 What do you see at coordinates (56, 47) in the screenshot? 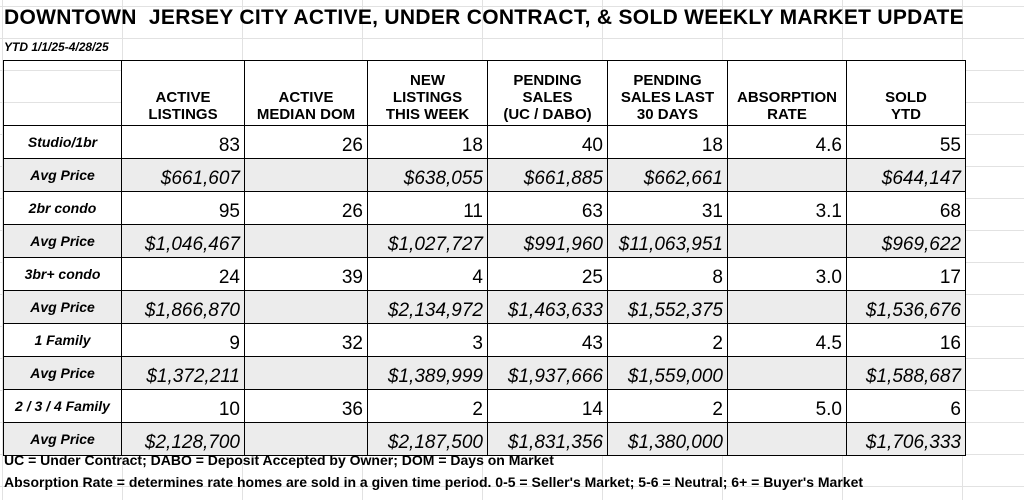
I see `date-range: YTD 1/1/25-4/28/25` at bounding box center [56, 47].